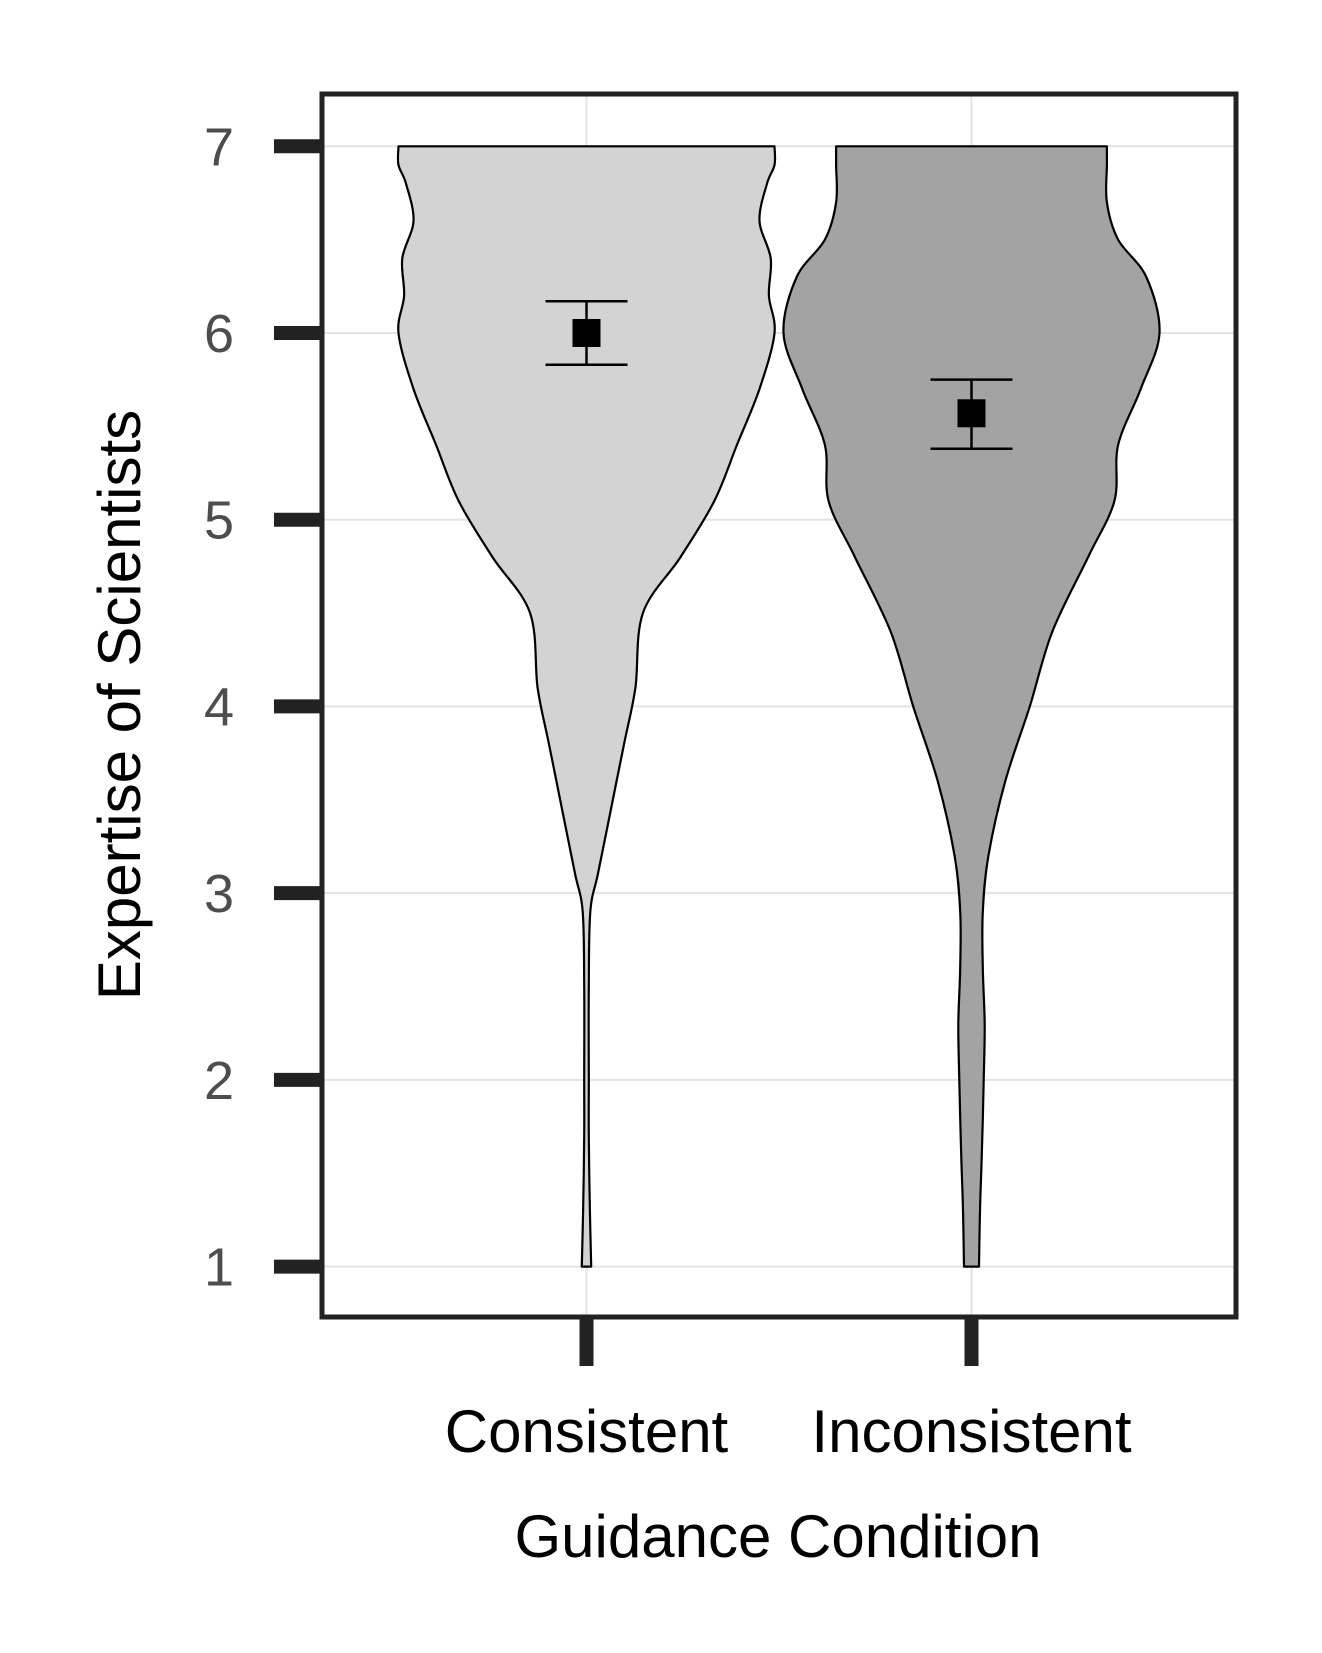  Describe the element at coordinates (788, 1392) in the screenshot. I see `x-axis: Consistent Inconsistent` at that location.